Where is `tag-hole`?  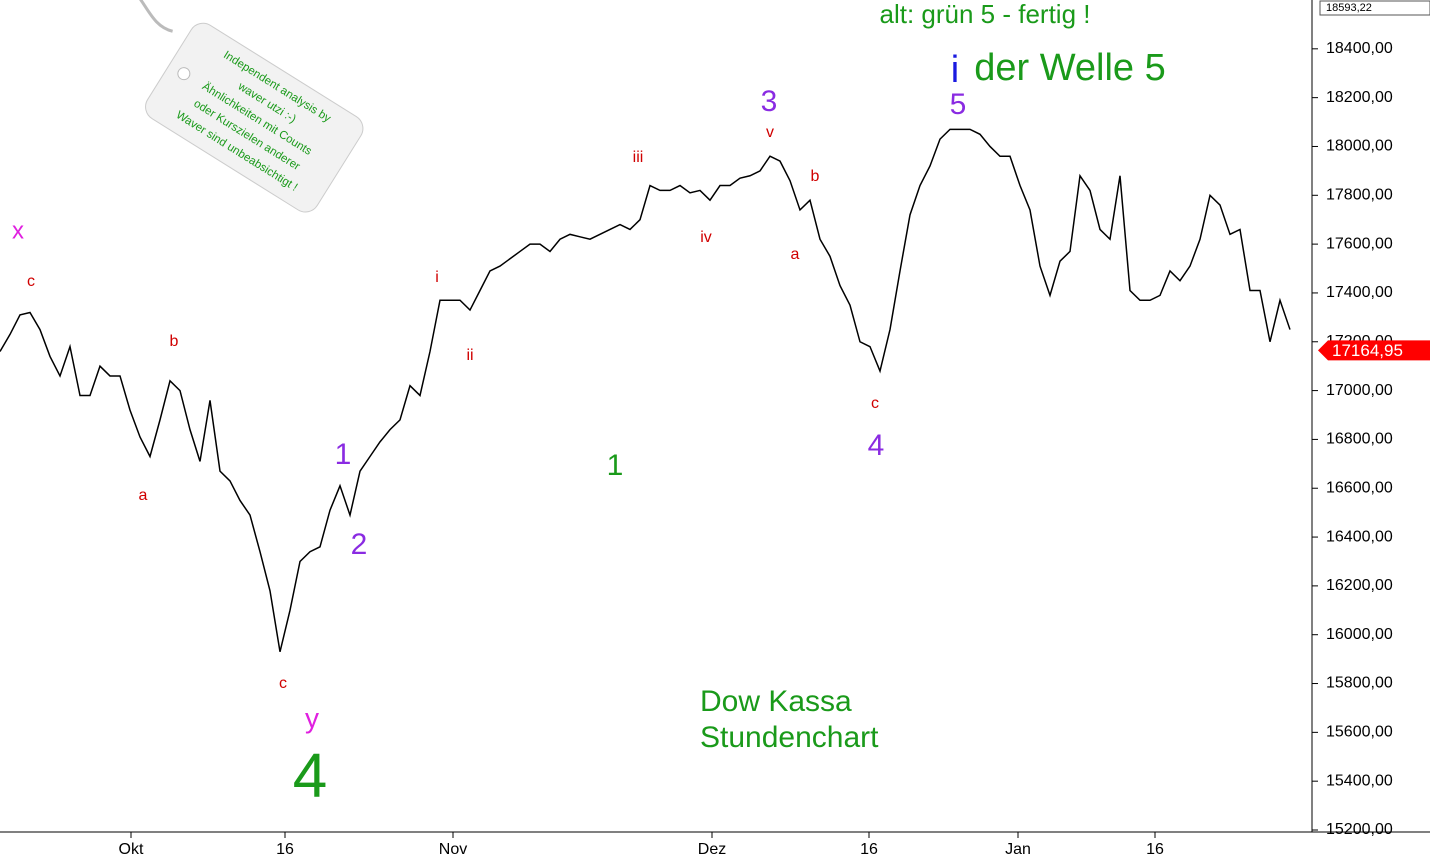 tag-hole is located at coordinates (184, 74).